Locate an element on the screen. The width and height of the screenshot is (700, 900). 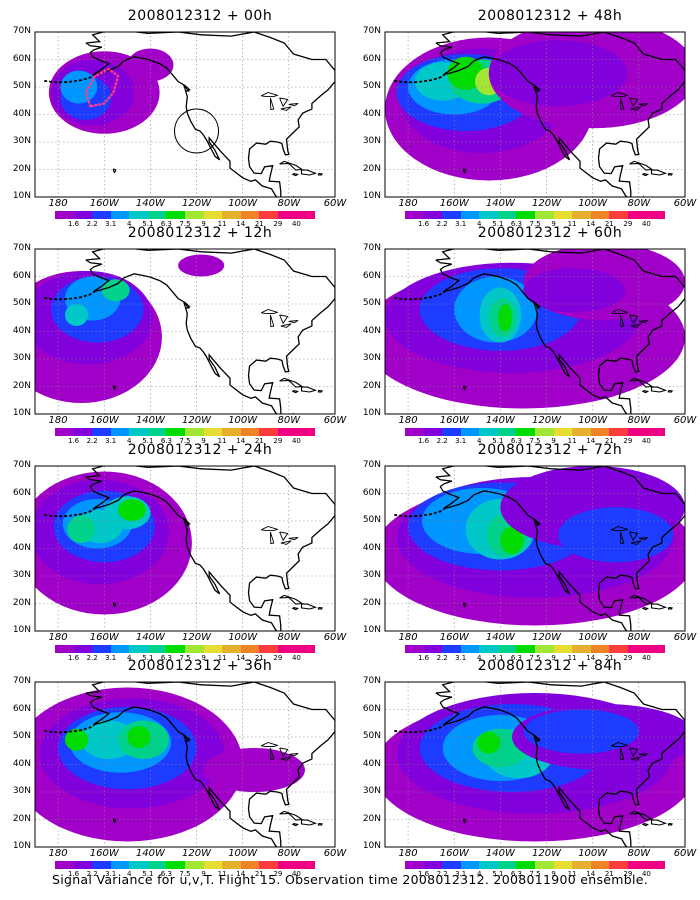
latitude-label: 10N is located at coordinates (21, 413).